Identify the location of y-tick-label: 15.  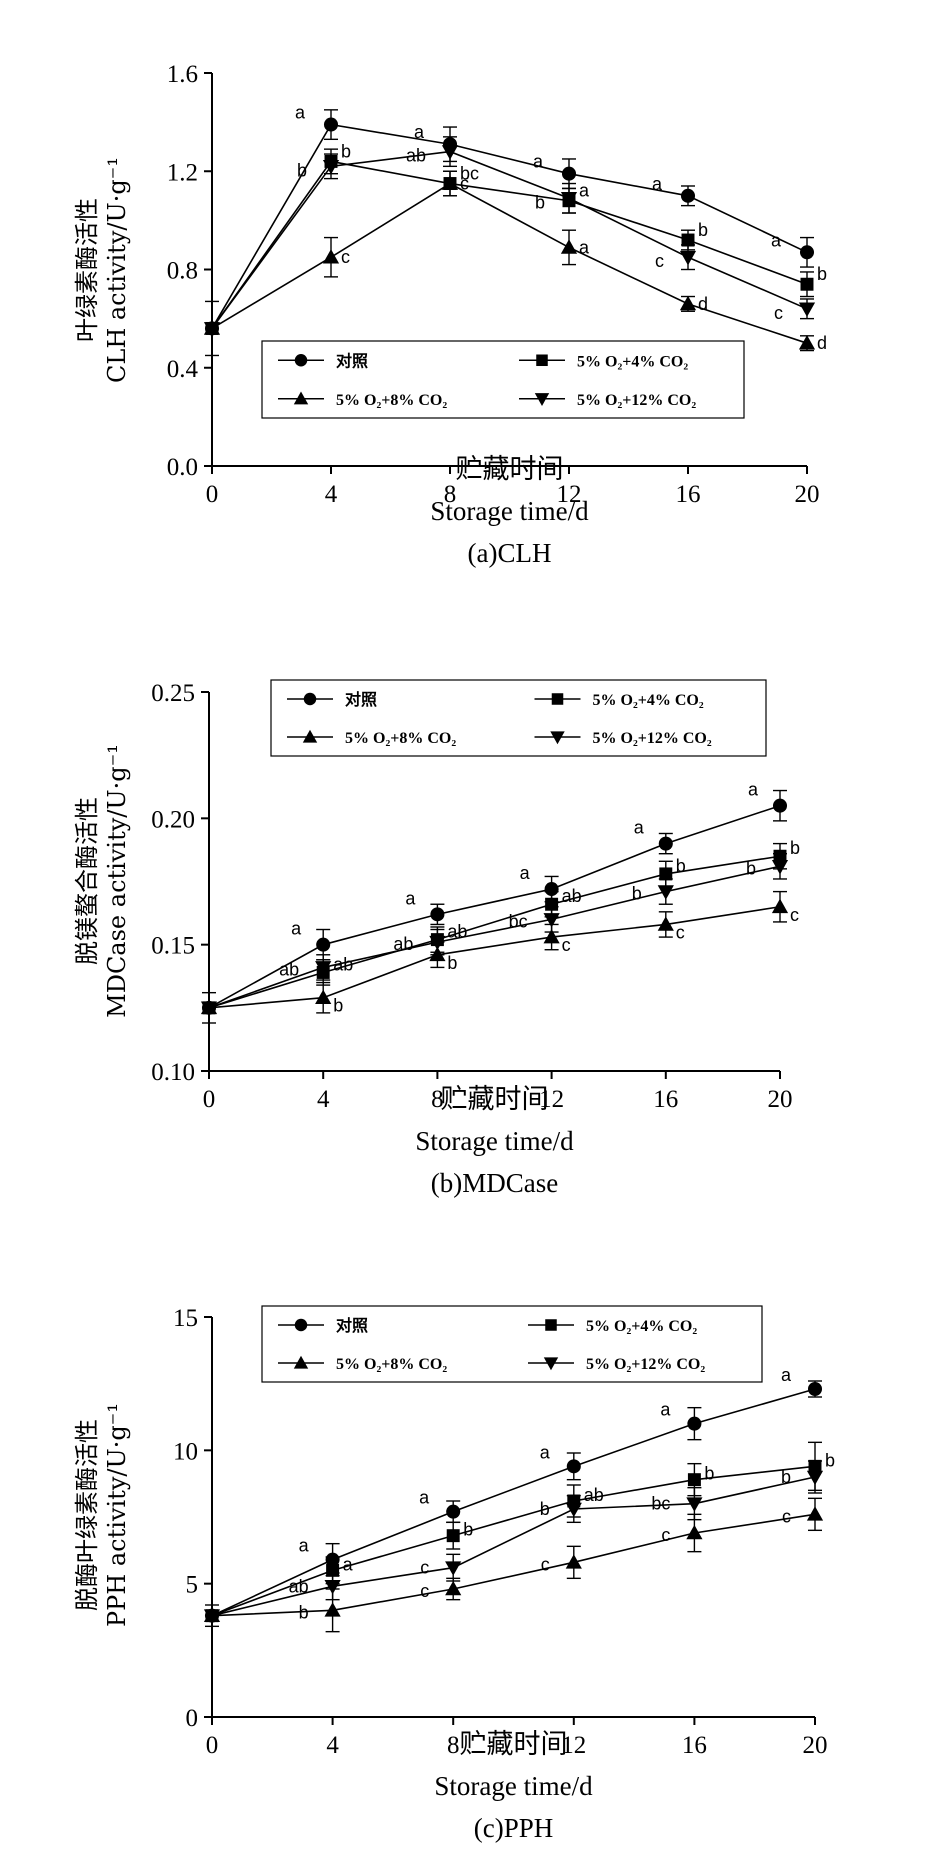
(185, 1318).